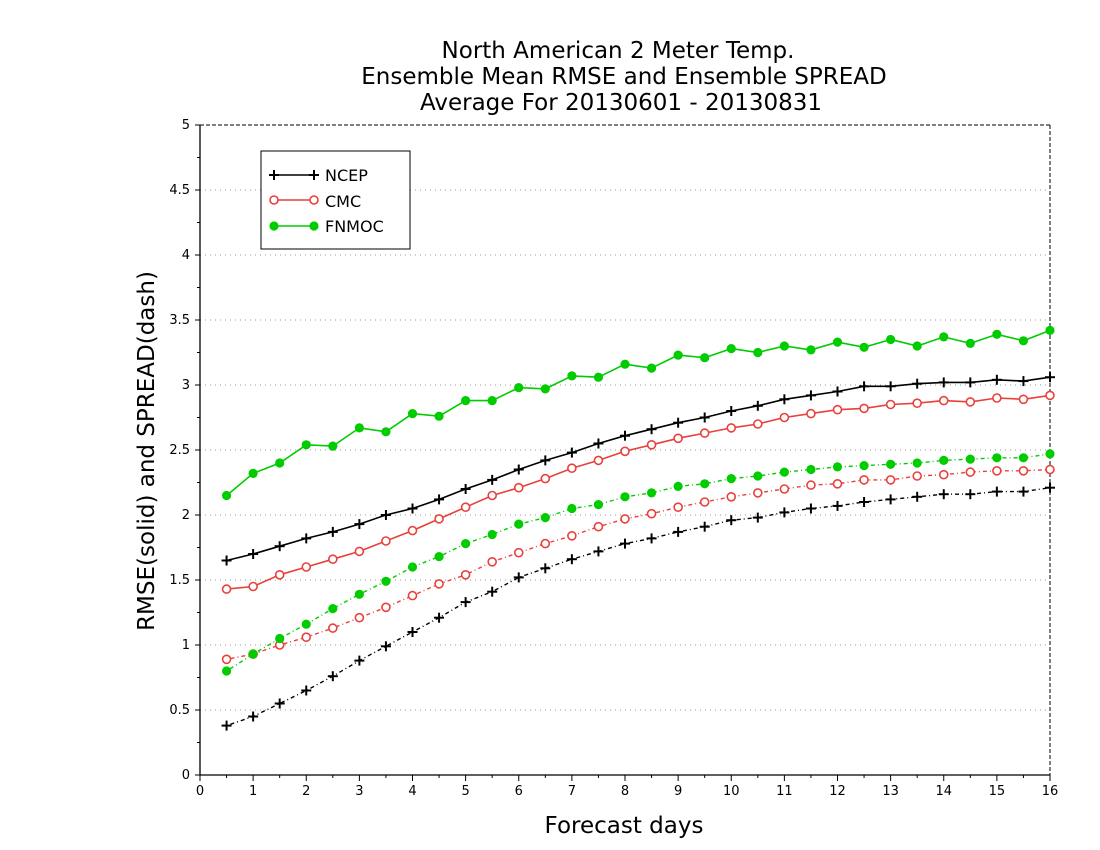 Image resolution: width=1100 pixels, height=850 pixels. What do you see at coordinates (253, 791) in the screenshot?
I see `x-tick-label: 1` at bounding box center [253, 791].